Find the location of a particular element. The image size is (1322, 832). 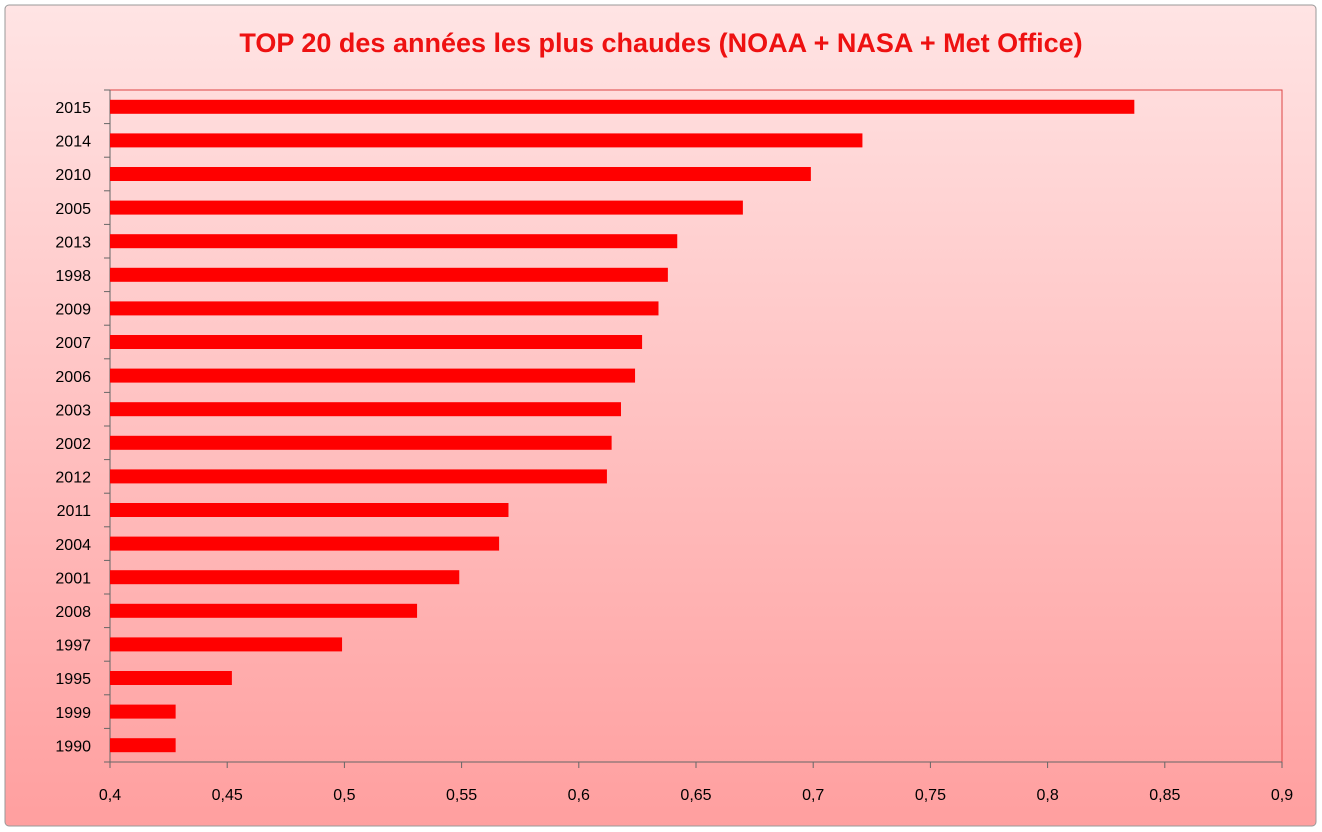

x-tick-label: 0,9 is located at coordinates (1282, 795).